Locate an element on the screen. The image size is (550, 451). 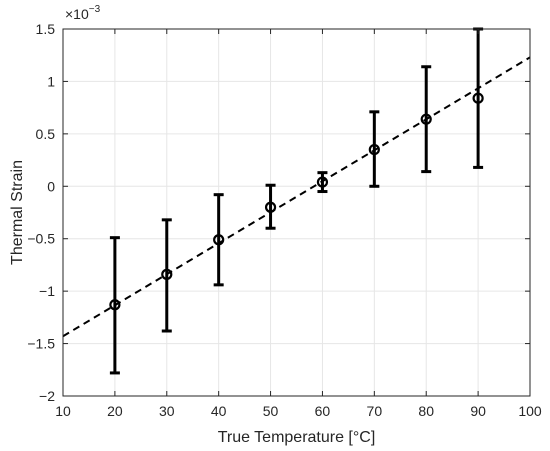
x-tick-label: 70 is located at coordinates (375, 411).